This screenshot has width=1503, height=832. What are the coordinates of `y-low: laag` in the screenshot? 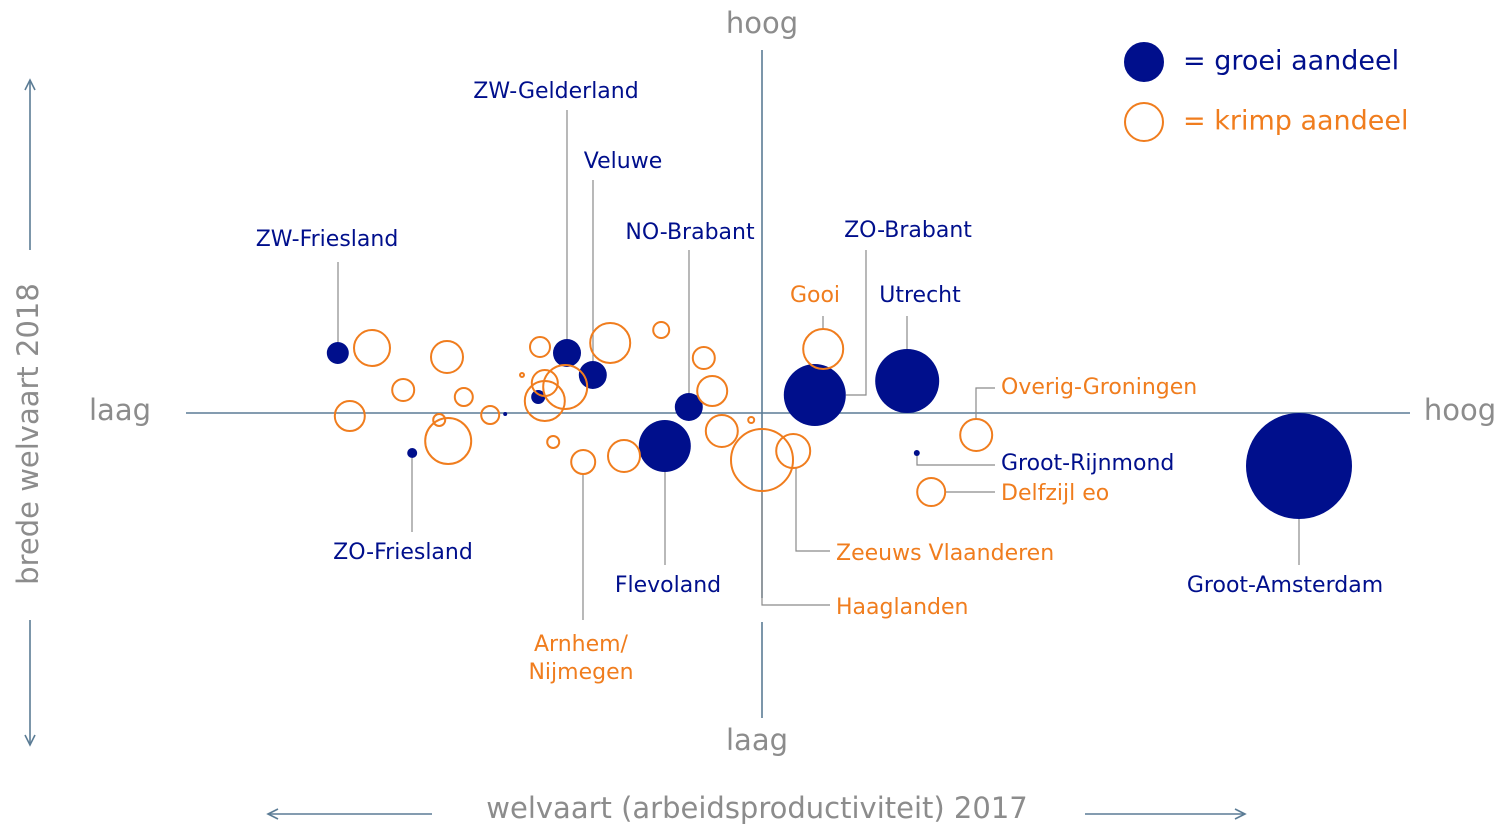 It's located at (757, 740).